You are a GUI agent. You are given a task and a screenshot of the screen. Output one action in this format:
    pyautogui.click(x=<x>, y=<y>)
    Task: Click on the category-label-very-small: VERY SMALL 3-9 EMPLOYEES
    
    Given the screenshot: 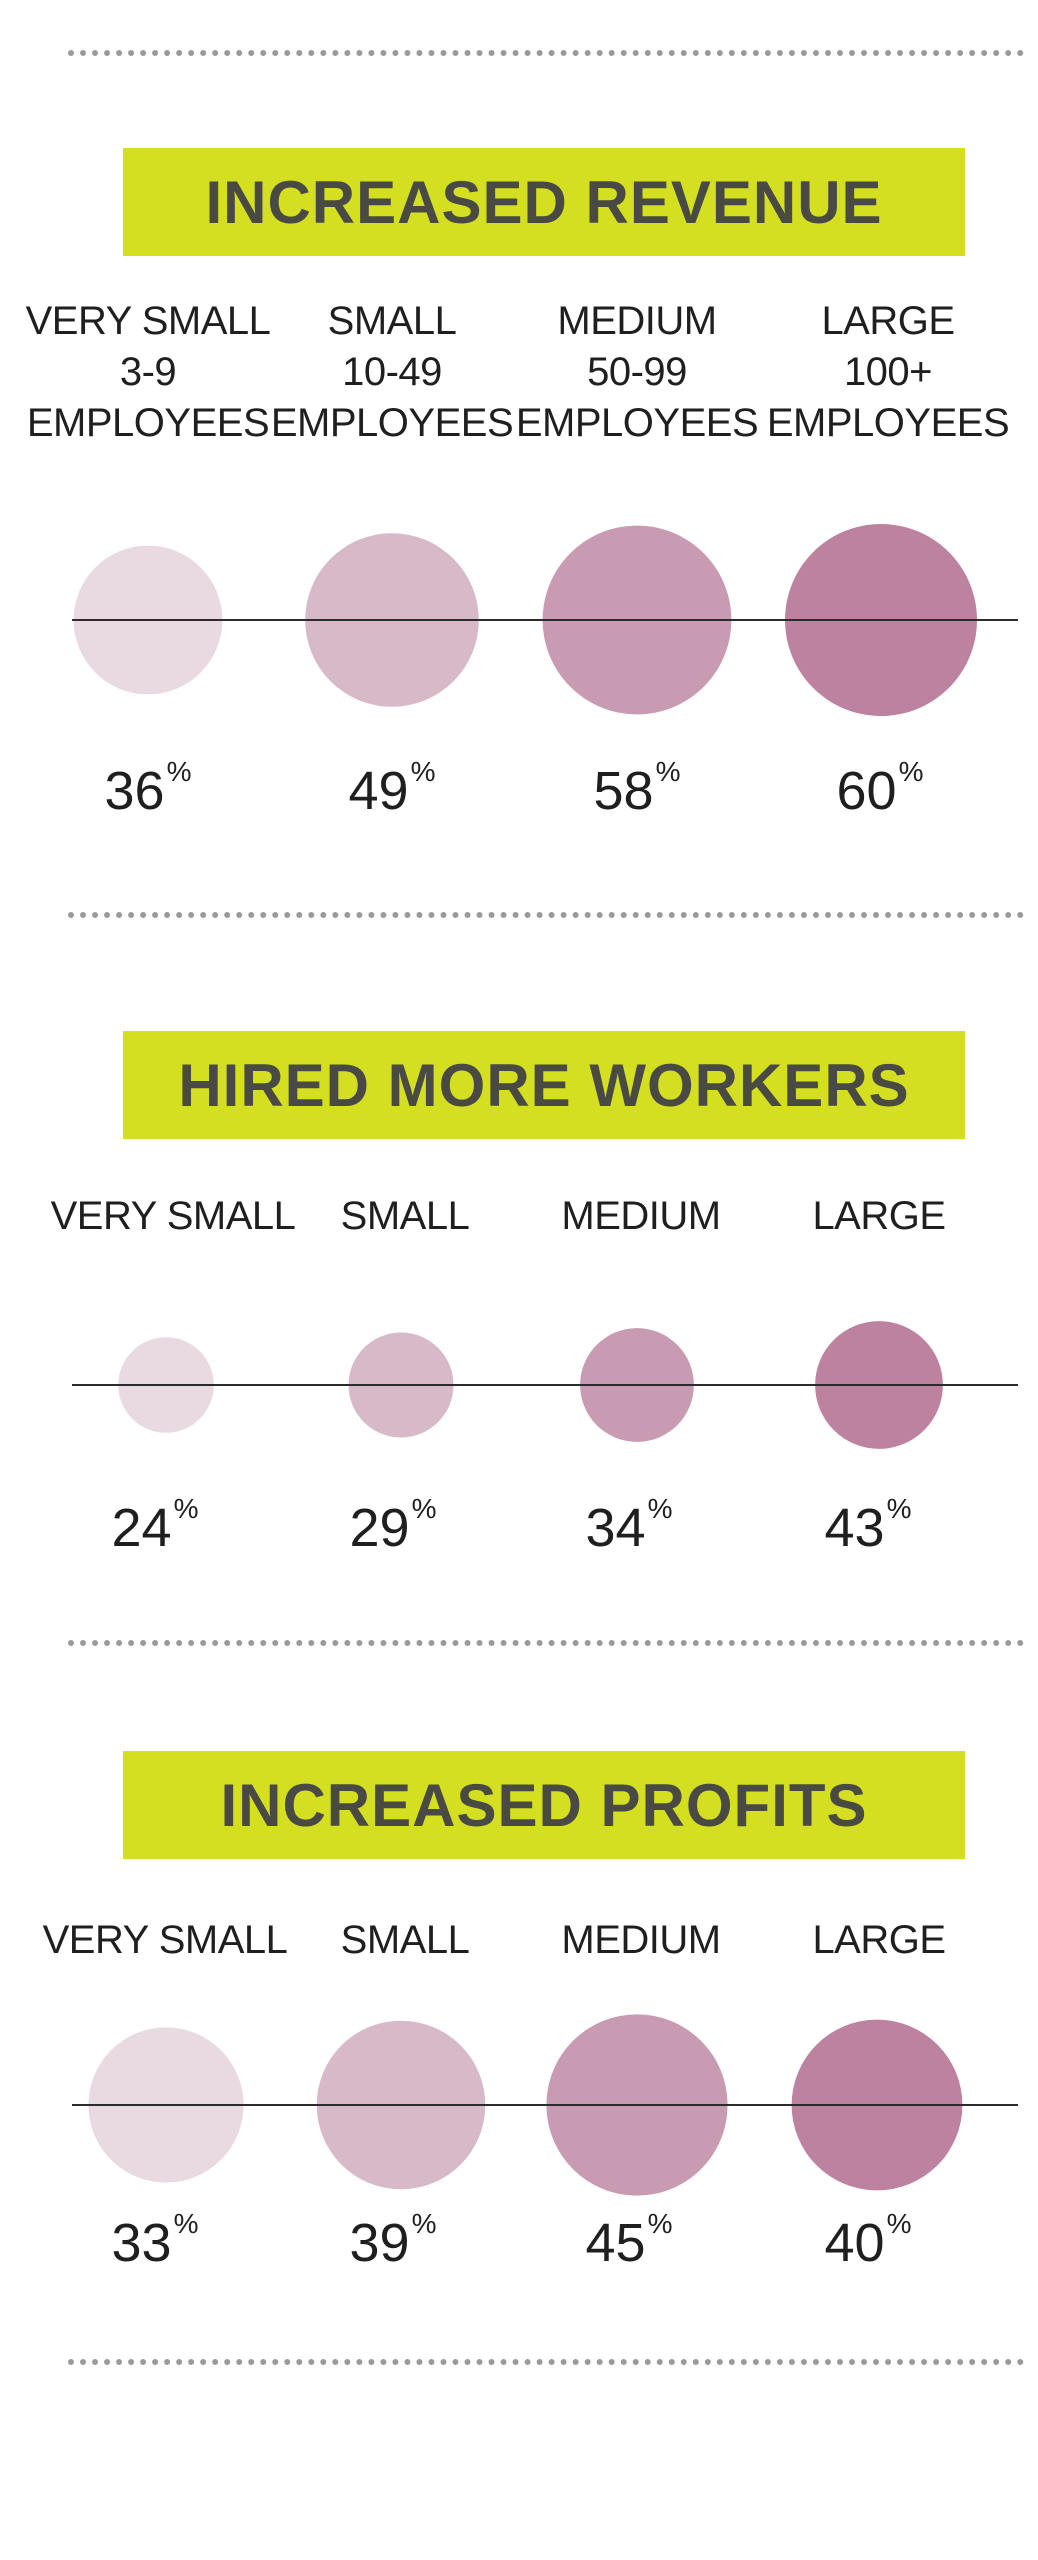 What is the action you would take?
    pyautogui.click(x=148, y=372)
    